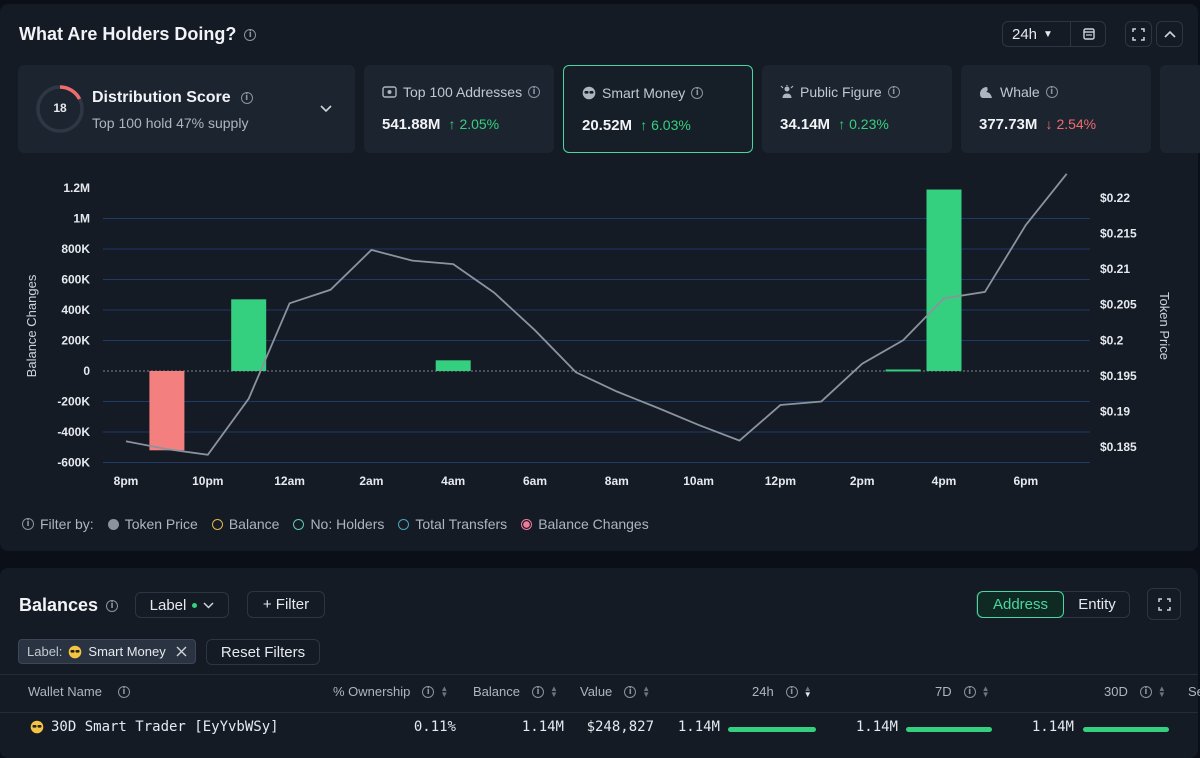 This screenshot has height=758, width=1200. What do you see at coordinates (338, 524) in the screenshot?
I see `legend-no-holders: No: Holders` at bounding box center [338, 524].